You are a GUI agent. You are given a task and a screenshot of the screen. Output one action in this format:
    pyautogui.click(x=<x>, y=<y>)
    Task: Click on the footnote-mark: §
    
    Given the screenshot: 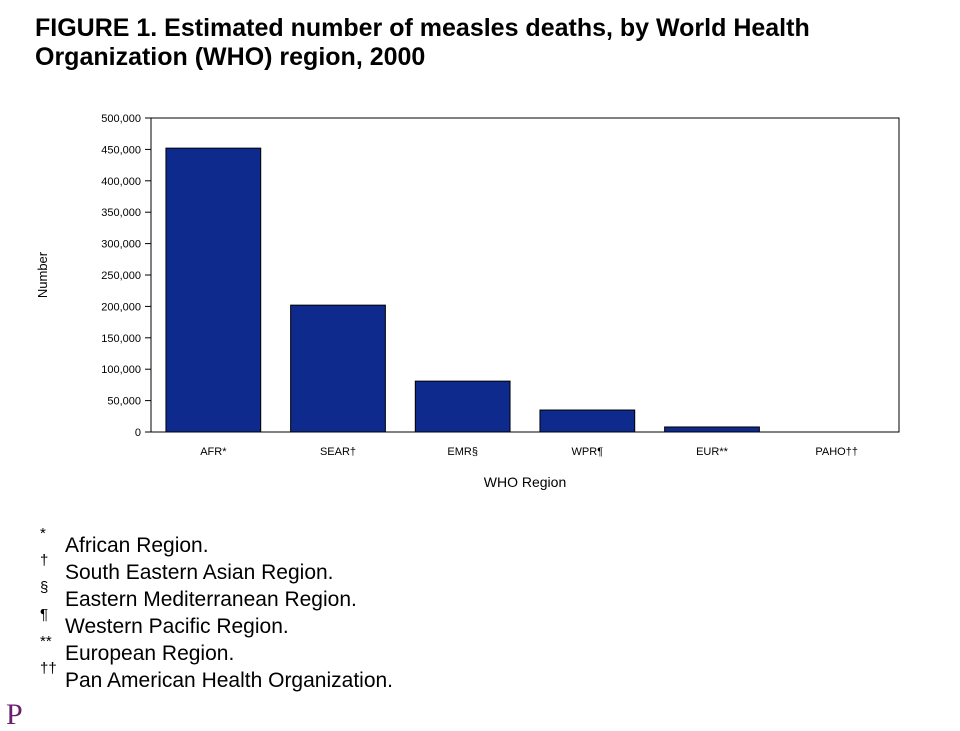 What is the action you would take?
    pyautogui.click(x=44, y=587)
    